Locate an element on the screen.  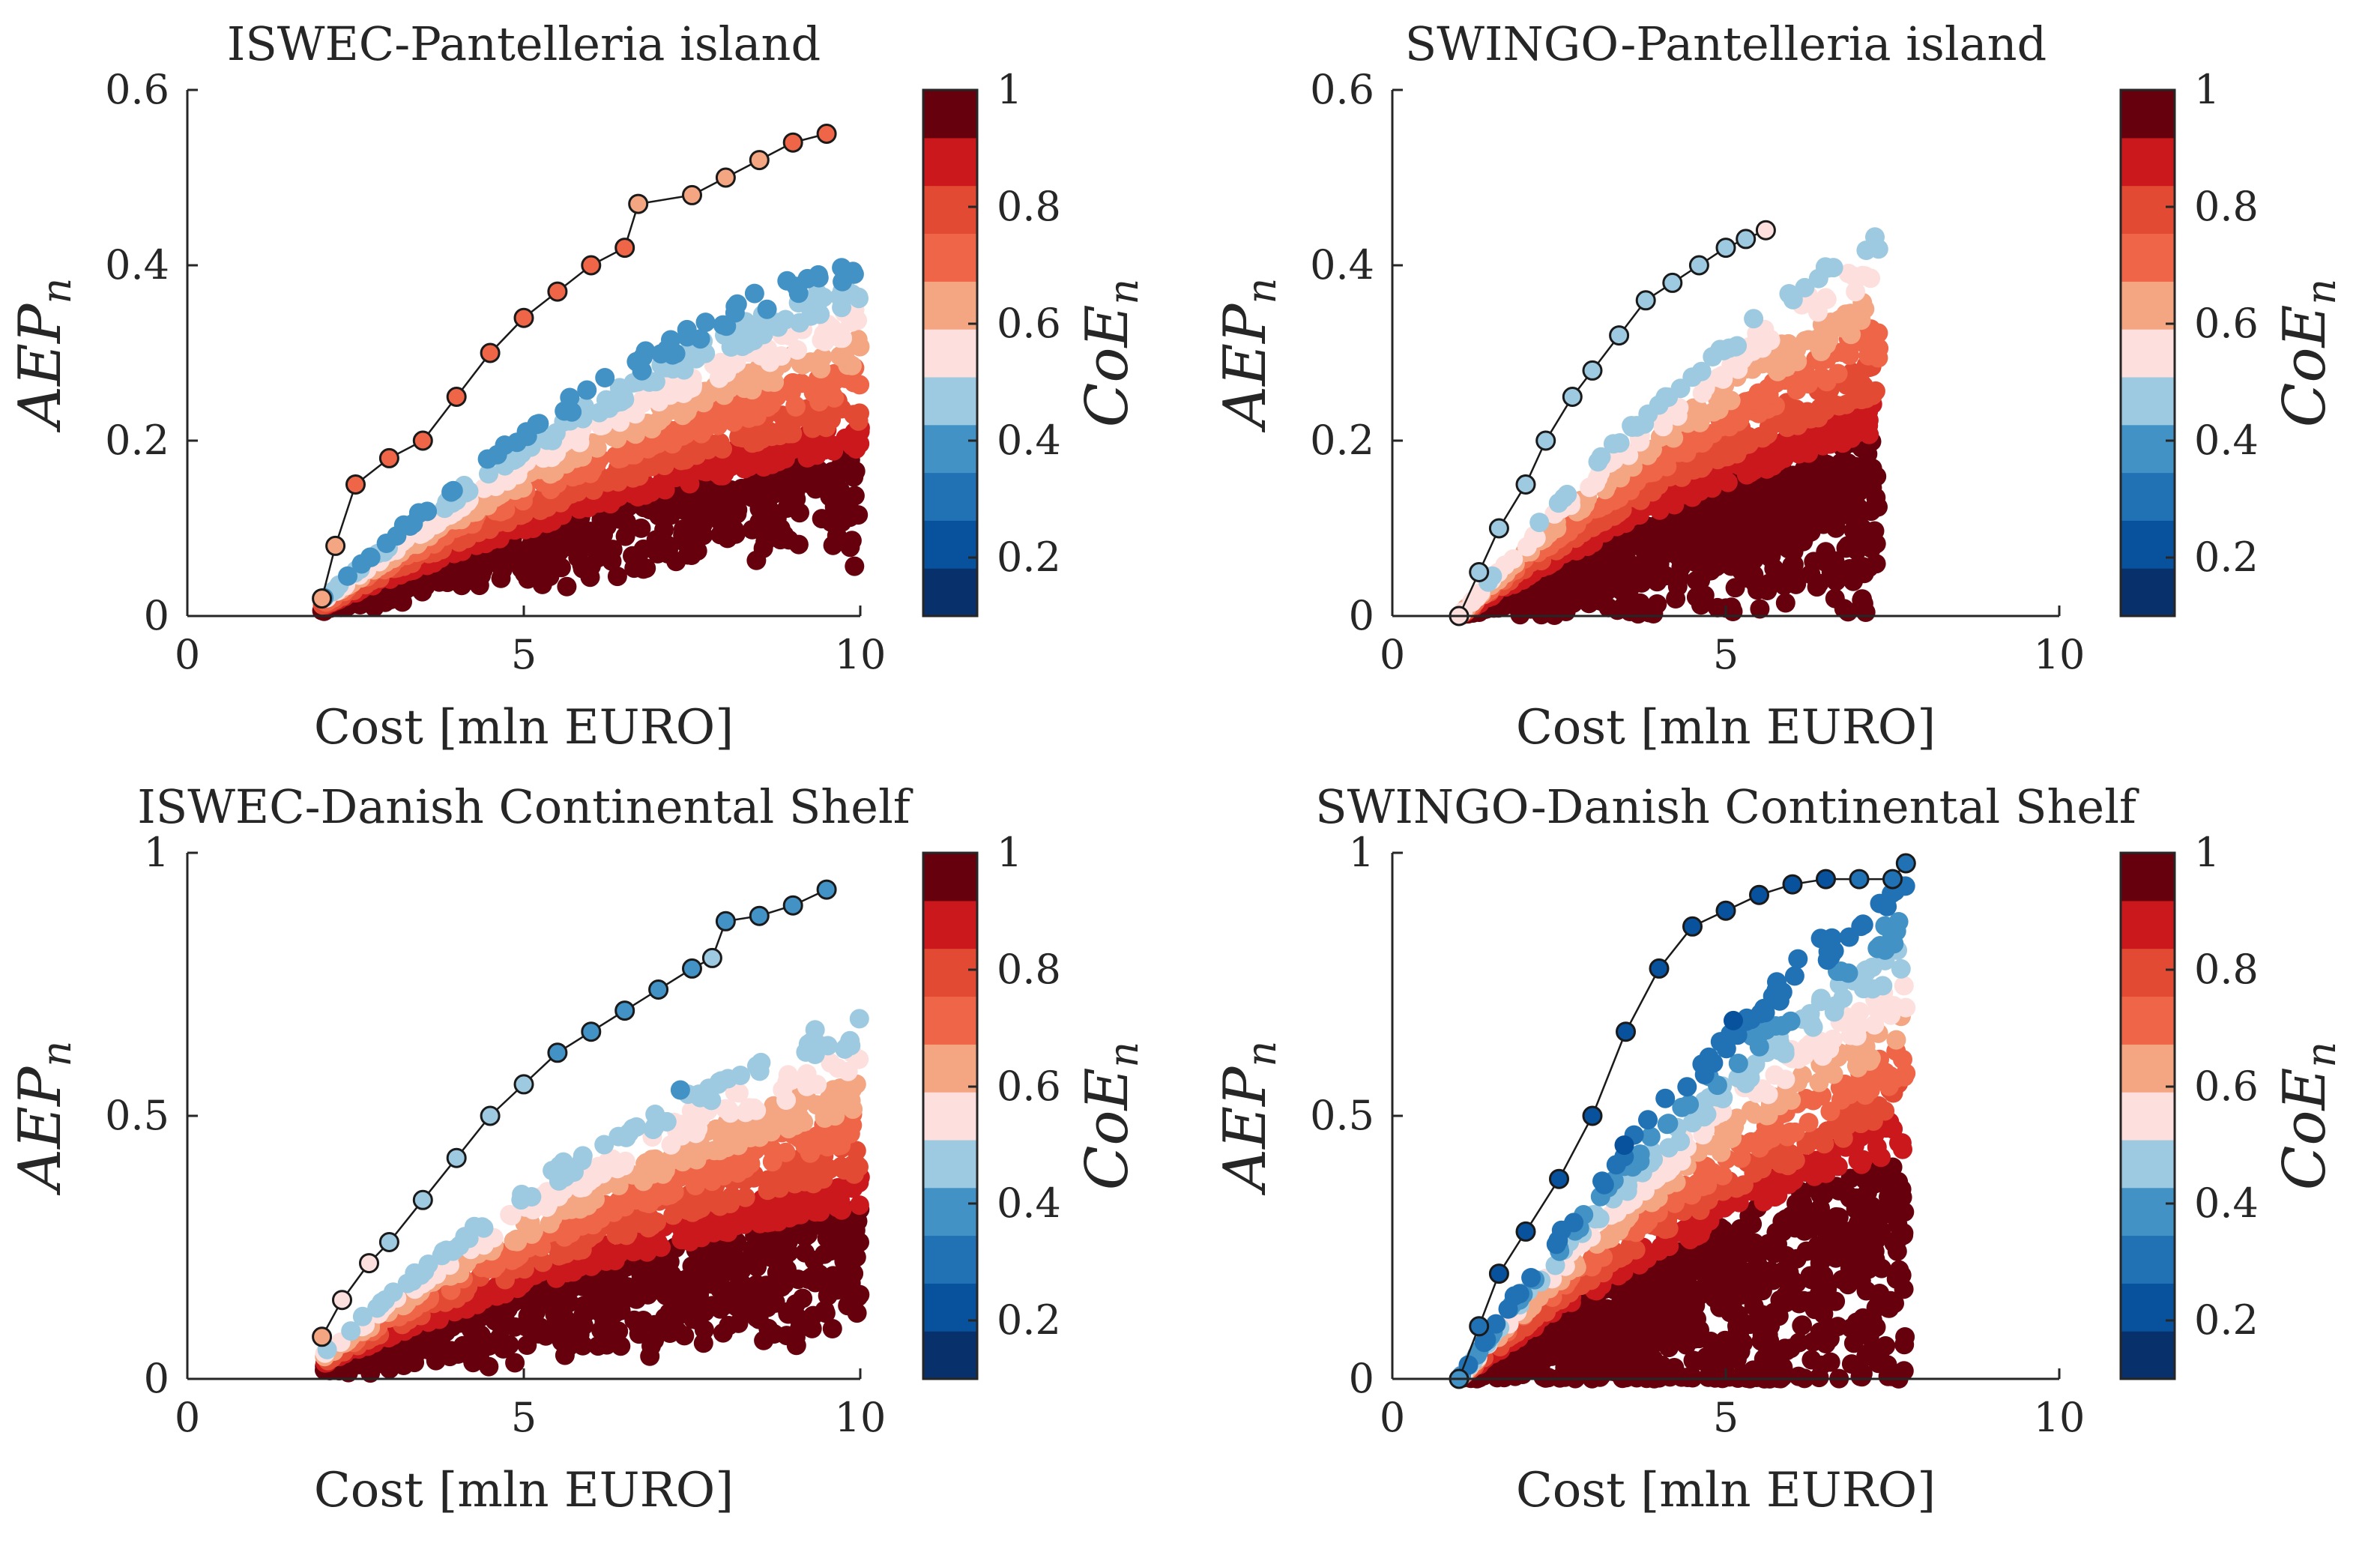
colorbar-tick-label: 0.4 is located at coordinates (1029, 440).